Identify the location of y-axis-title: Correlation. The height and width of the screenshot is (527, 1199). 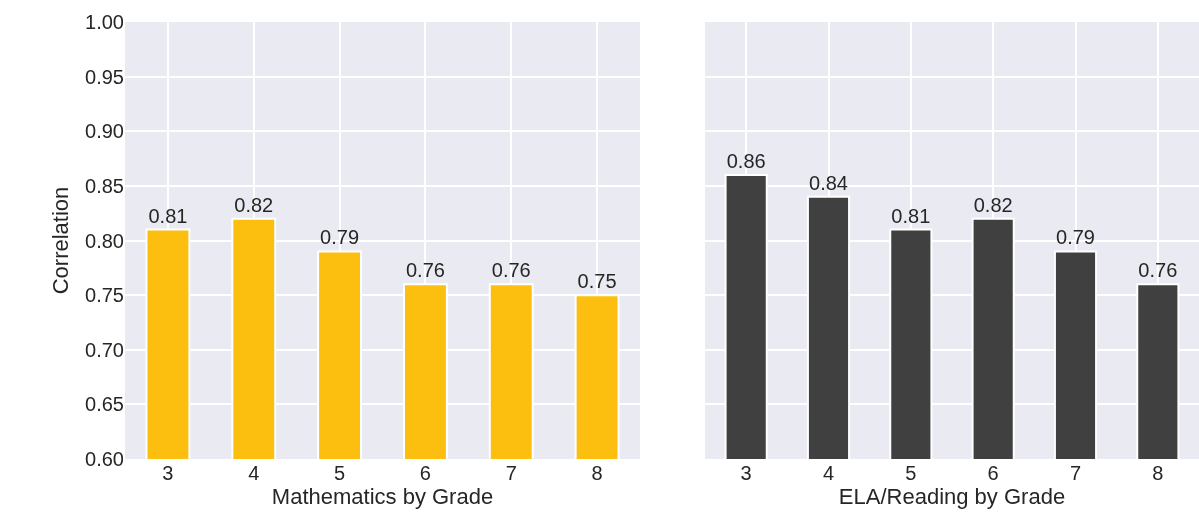
(60, 240).